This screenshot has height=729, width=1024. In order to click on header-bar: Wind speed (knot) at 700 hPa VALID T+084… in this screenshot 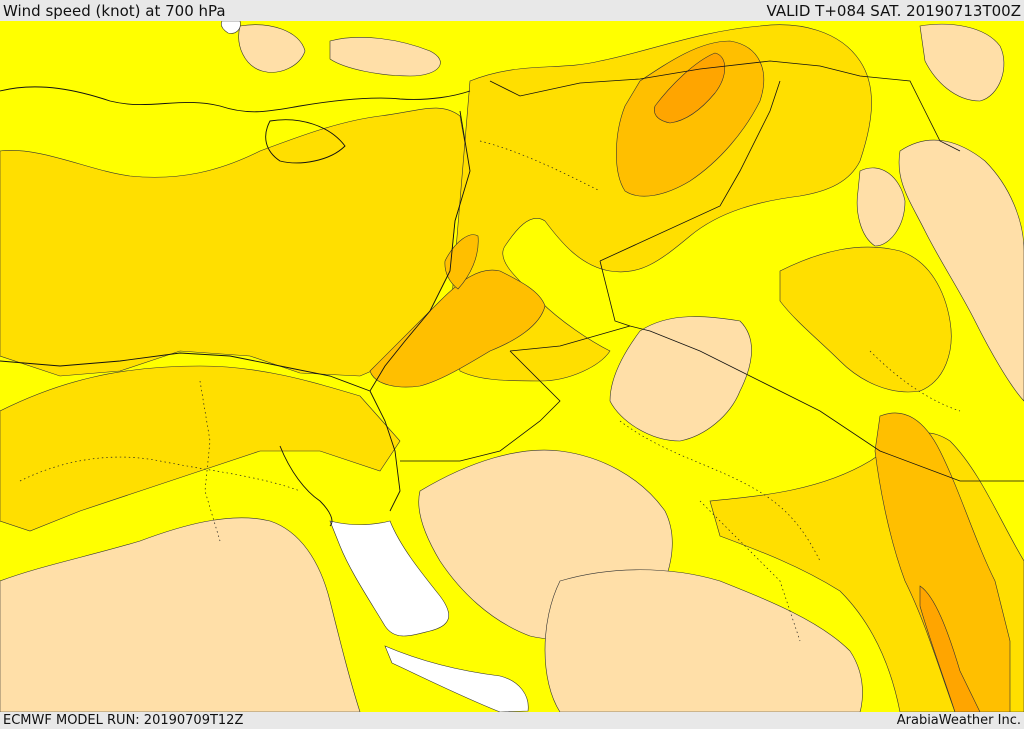, I will do `click(512, 10)`.